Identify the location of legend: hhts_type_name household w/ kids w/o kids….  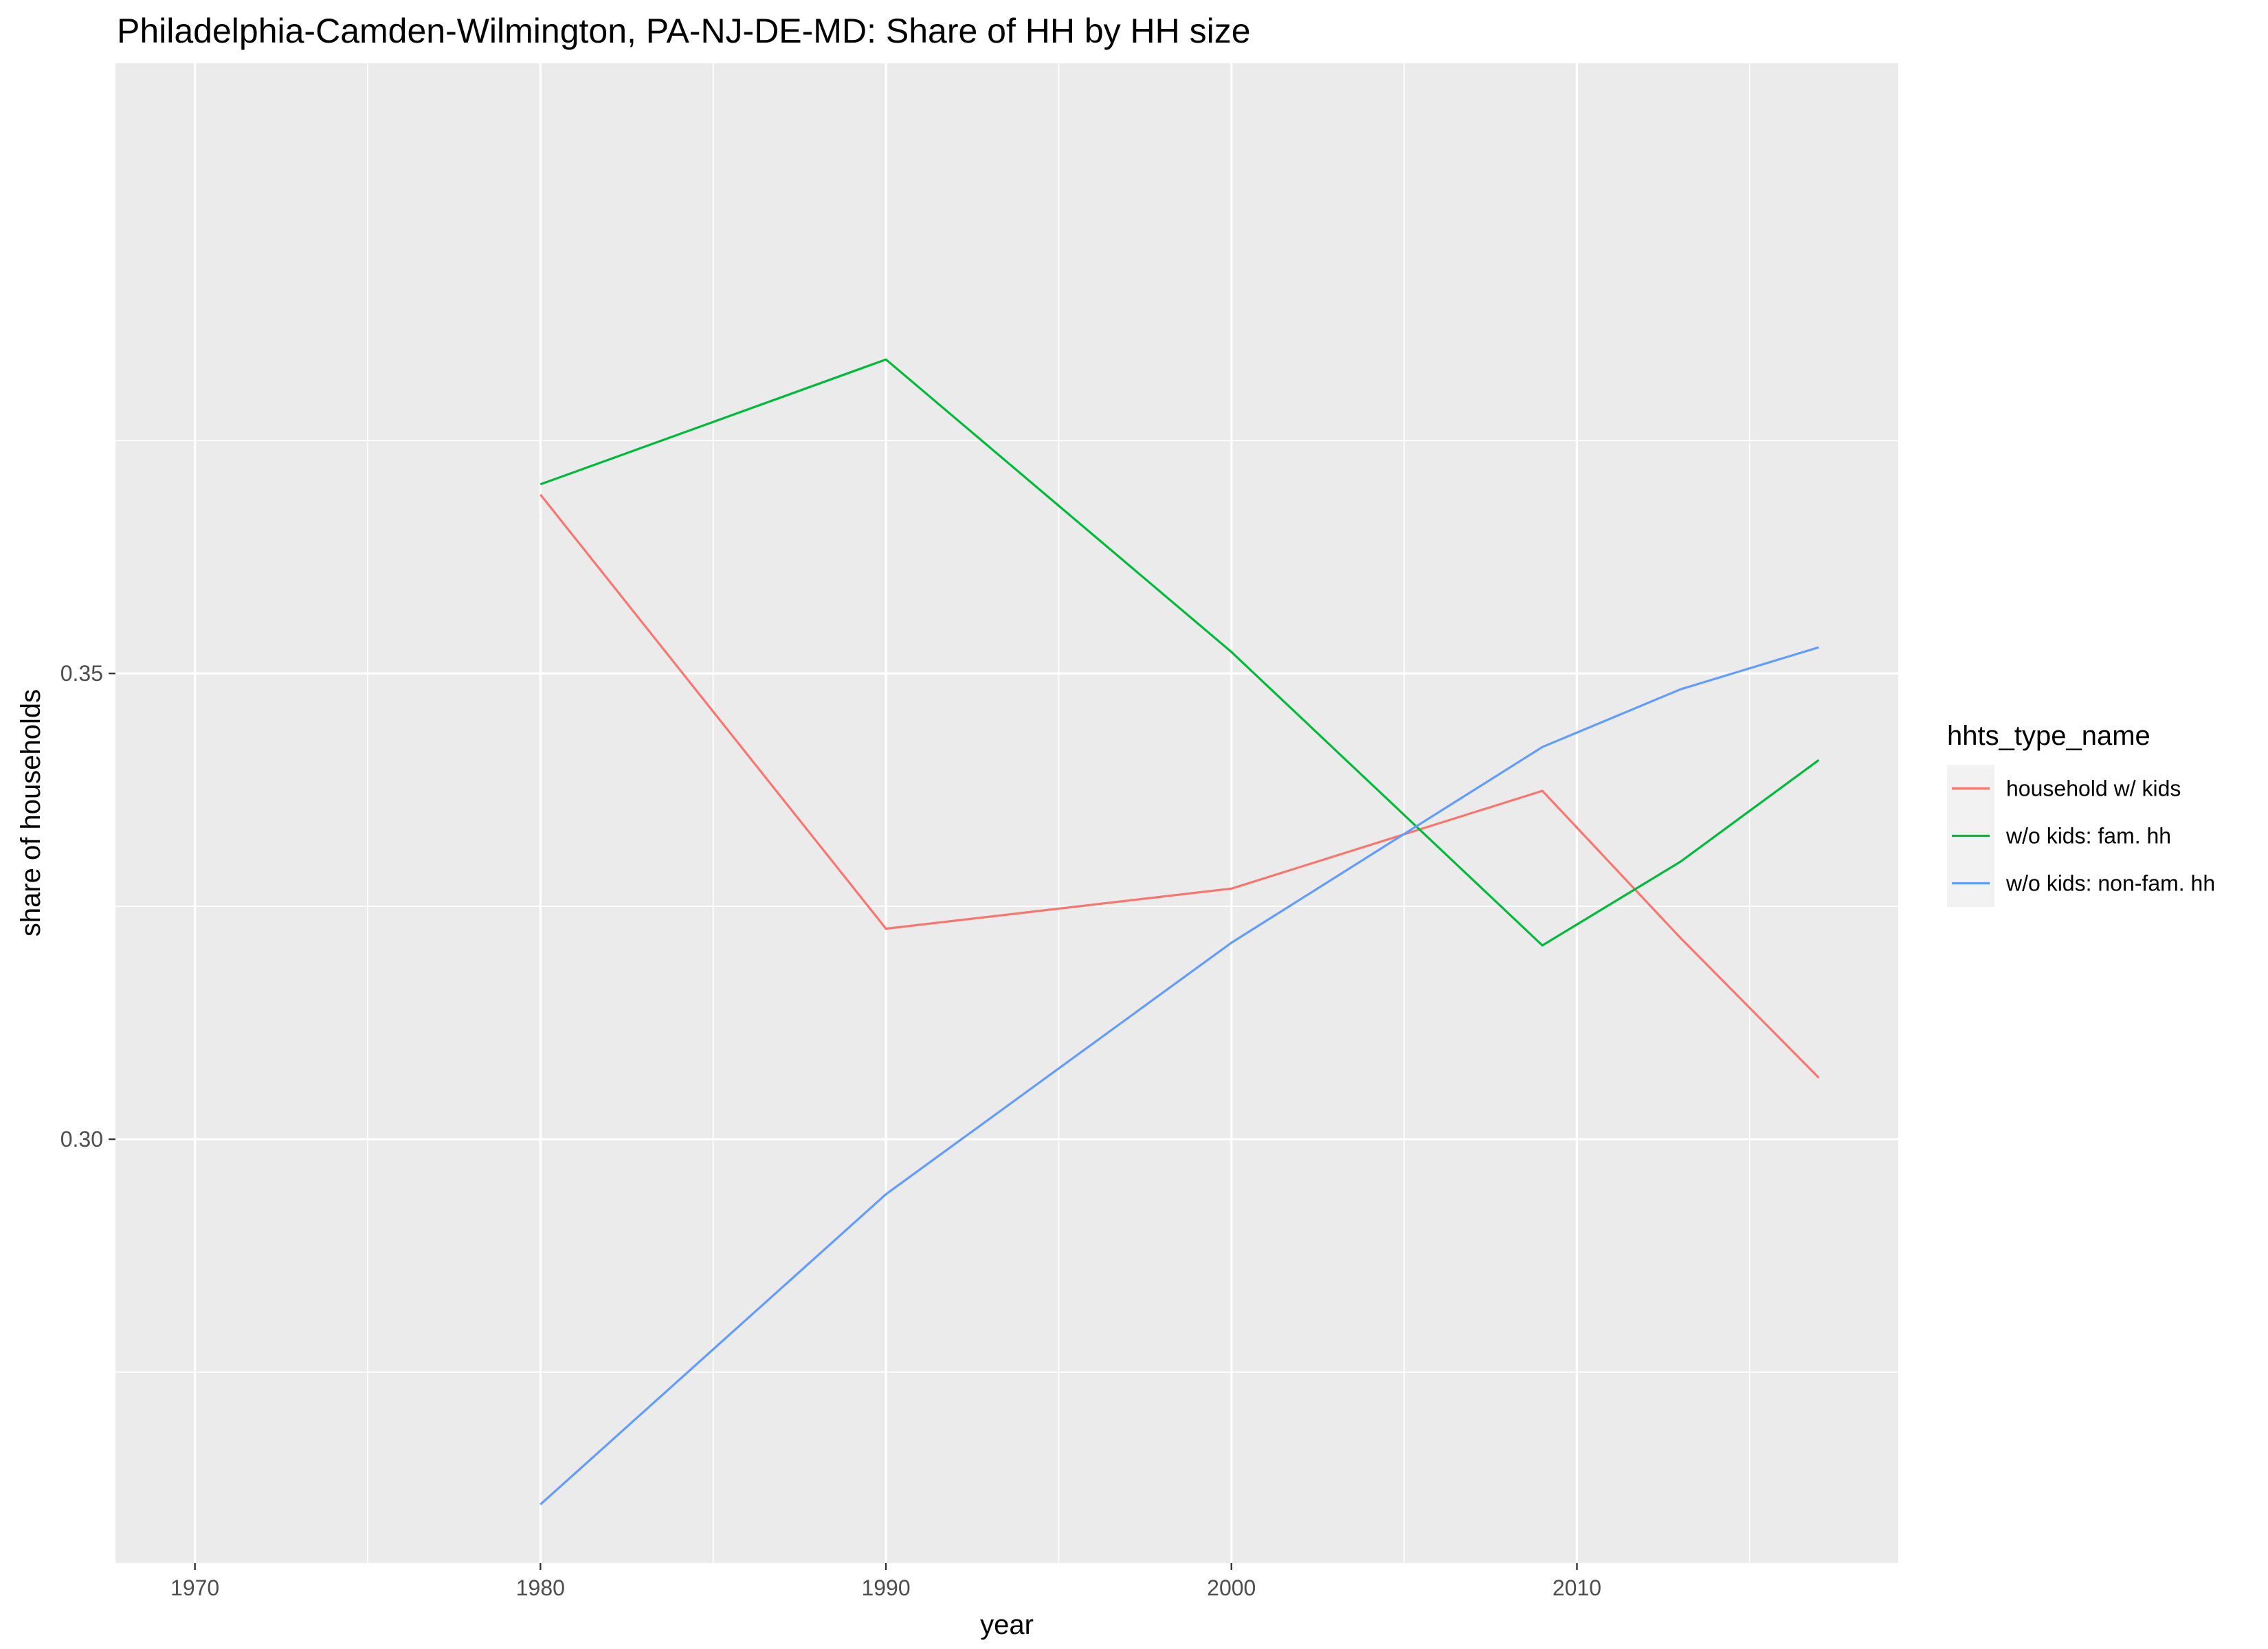
(2081, 814).